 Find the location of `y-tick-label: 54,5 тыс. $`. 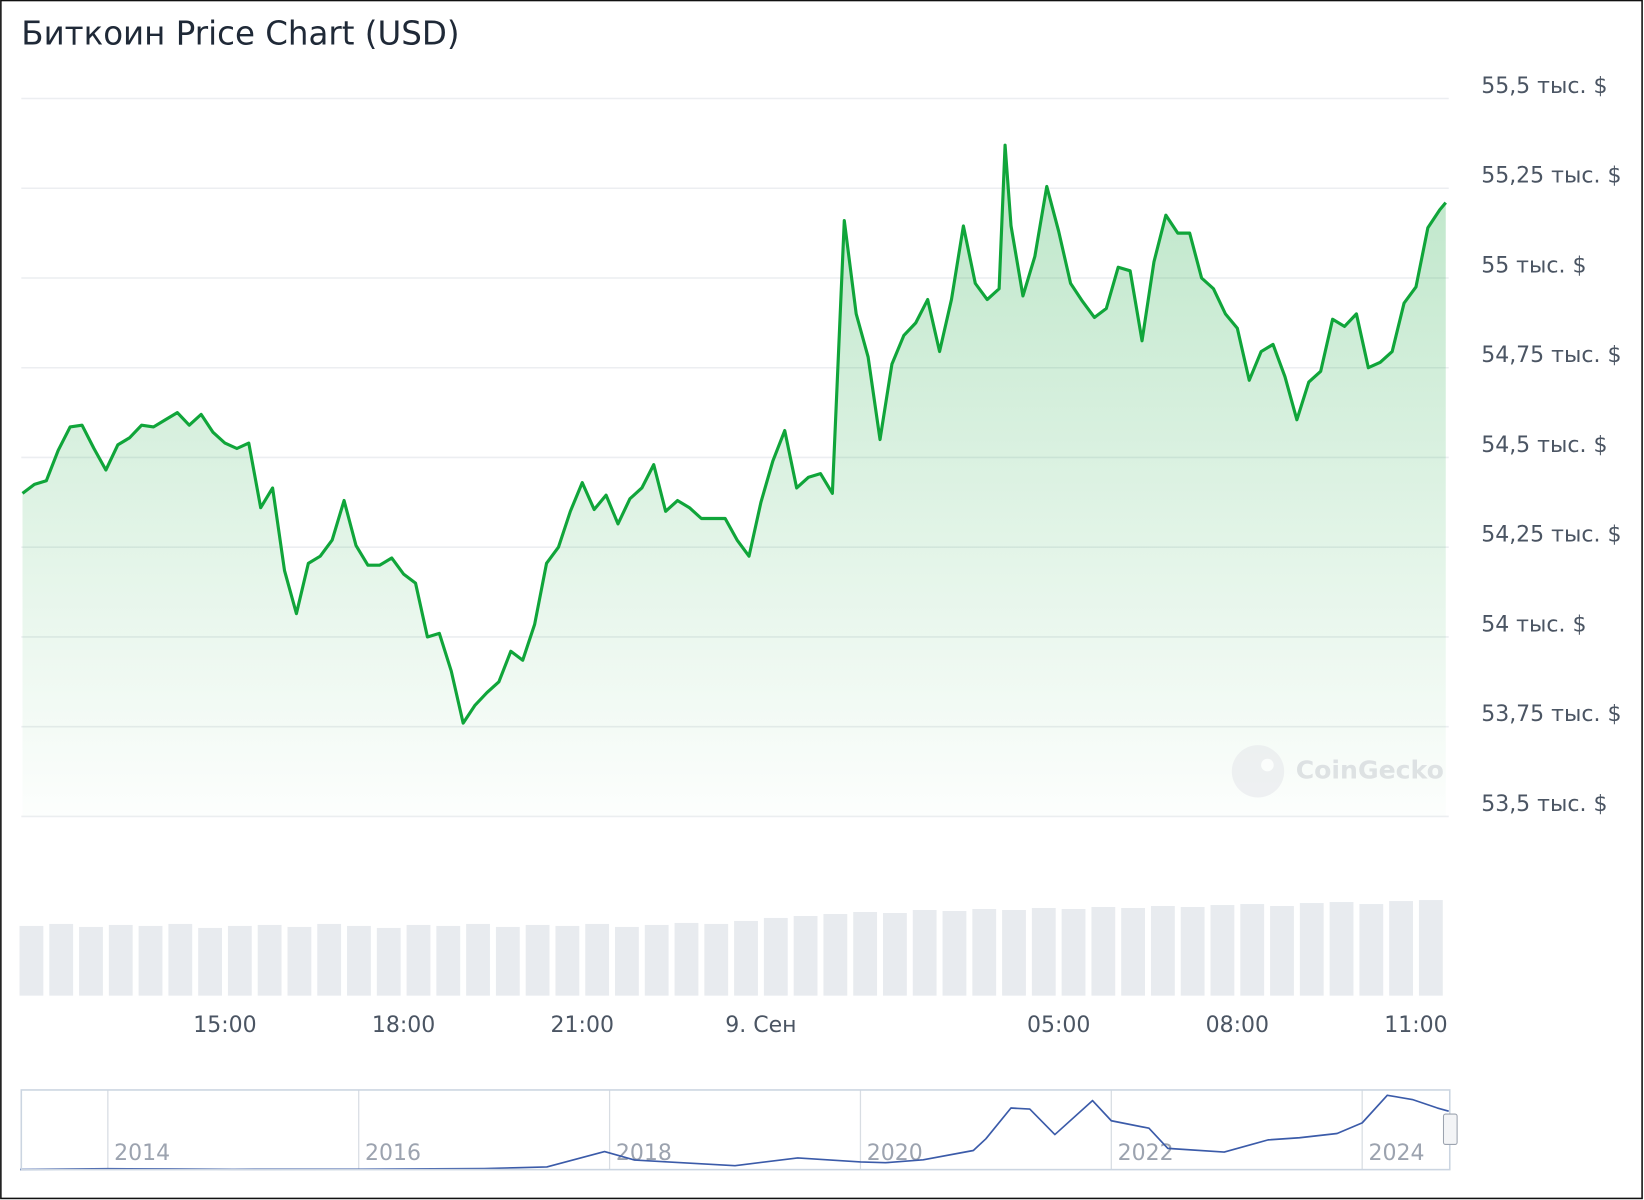

y-tick-label: 54,5 тыс. $ is located at coordinates (1544, 445).